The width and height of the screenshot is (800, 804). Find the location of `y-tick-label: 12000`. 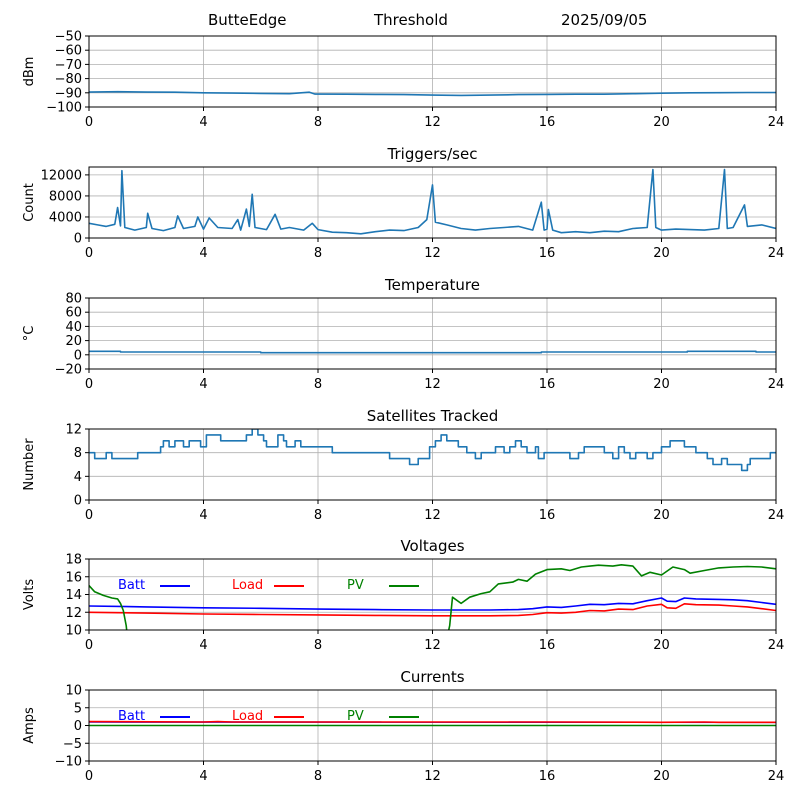

y-tick-label: 12000 is located at coordinates (61, 175).